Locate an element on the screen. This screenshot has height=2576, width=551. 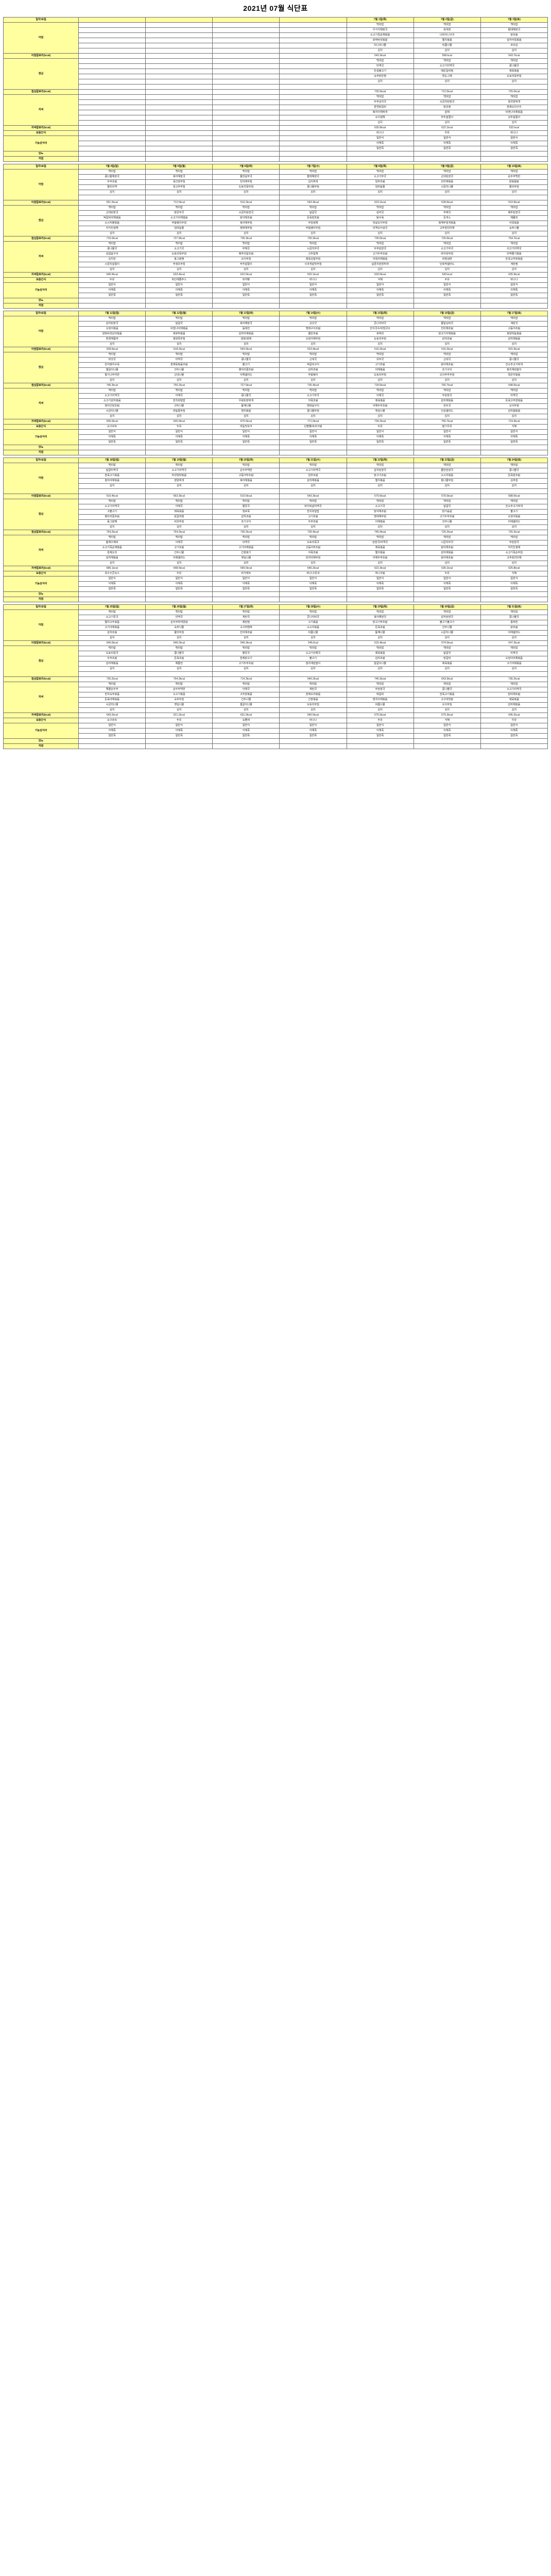
dinner-item: 아채국 is located at coordinates (179, 543).